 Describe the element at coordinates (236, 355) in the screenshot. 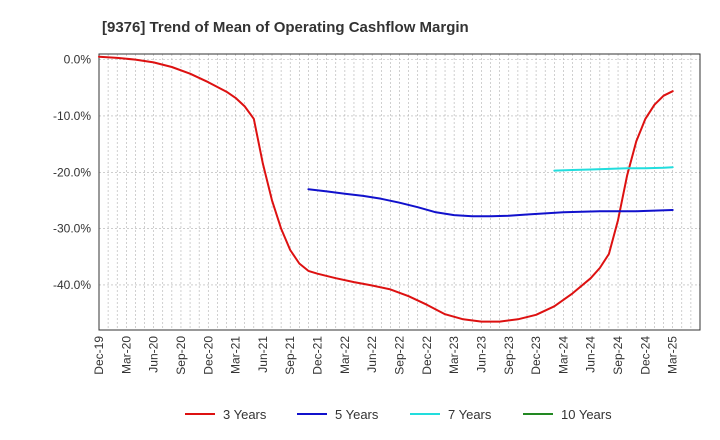

I see `x-tick-label: Mar-21` at that location.